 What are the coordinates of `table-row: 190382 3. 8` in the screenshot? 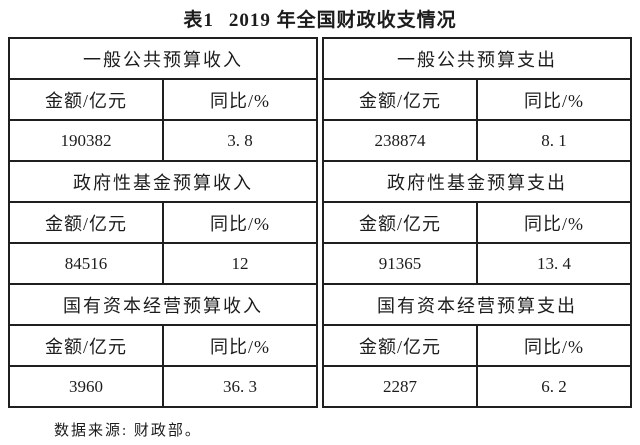 It's located at (163, 140).